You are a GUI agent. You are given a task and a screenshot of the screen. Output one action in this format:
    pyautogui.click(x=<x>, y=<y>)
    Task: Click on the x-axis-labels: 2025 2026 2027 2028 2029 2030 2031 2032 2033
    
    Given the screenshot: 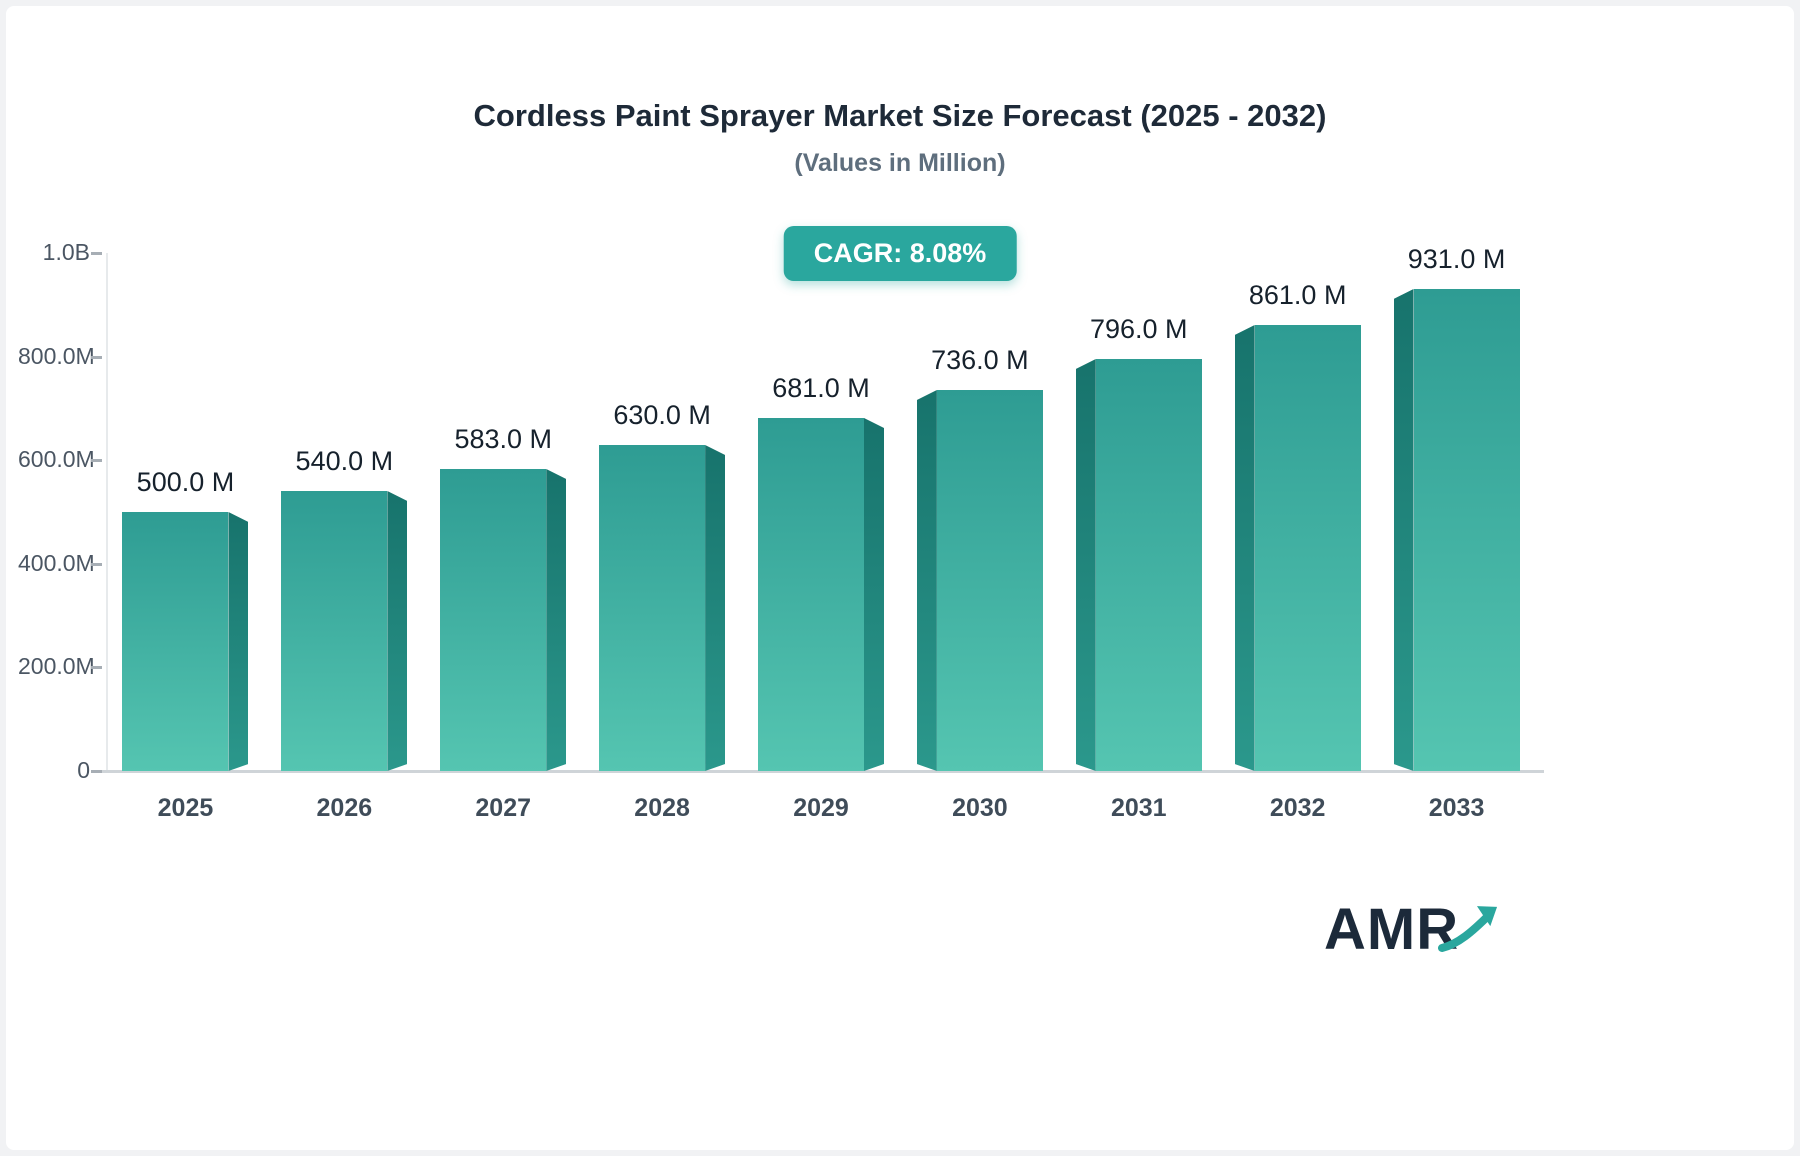 What is the action you would take?
    pyautogui.click(x=821, y=806)
    